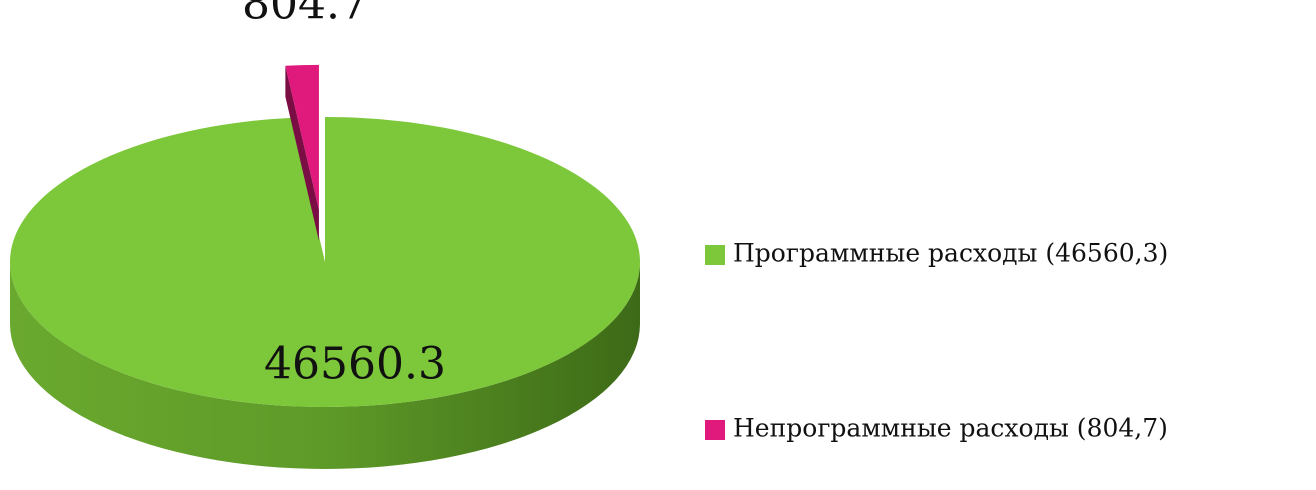  What do you see at coordinates (950, 253) in the screenshot?
I see `legend-label: Программные расходы (46560,3)` at bounding box center [950, 253].